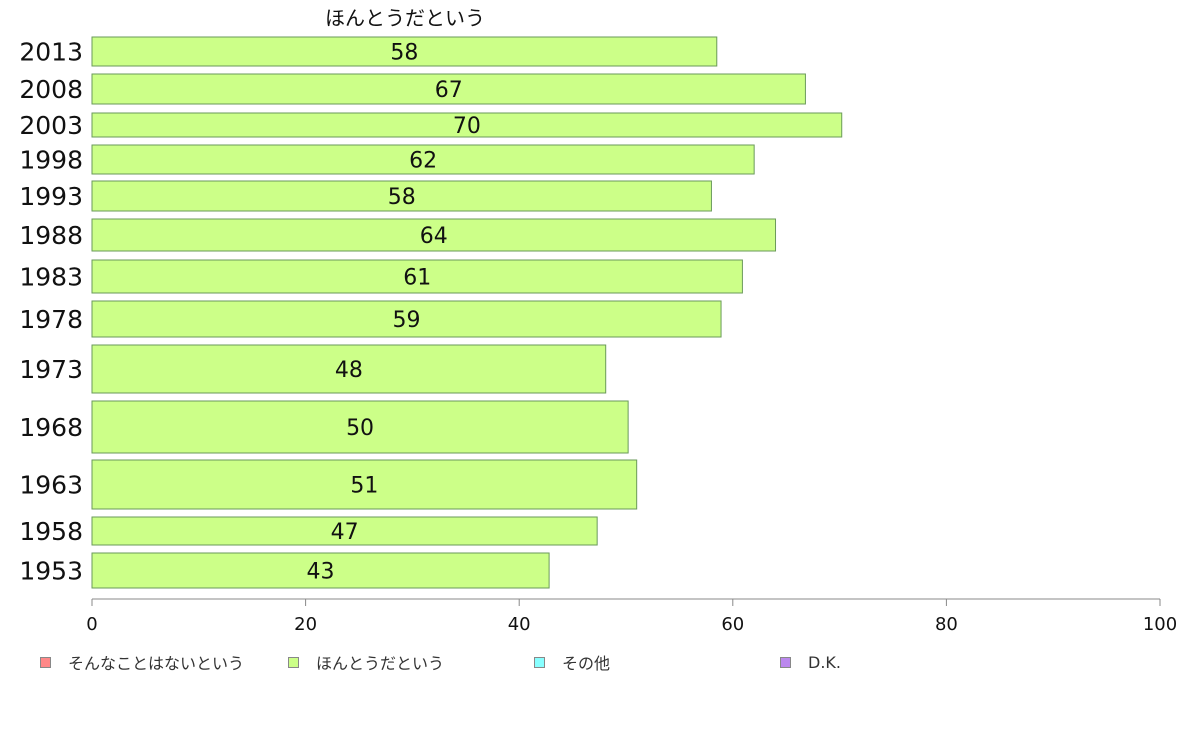  Describe the element at coordinates (51, 52) in the screenshot. I see `year-label-2013: 2013` at that location.